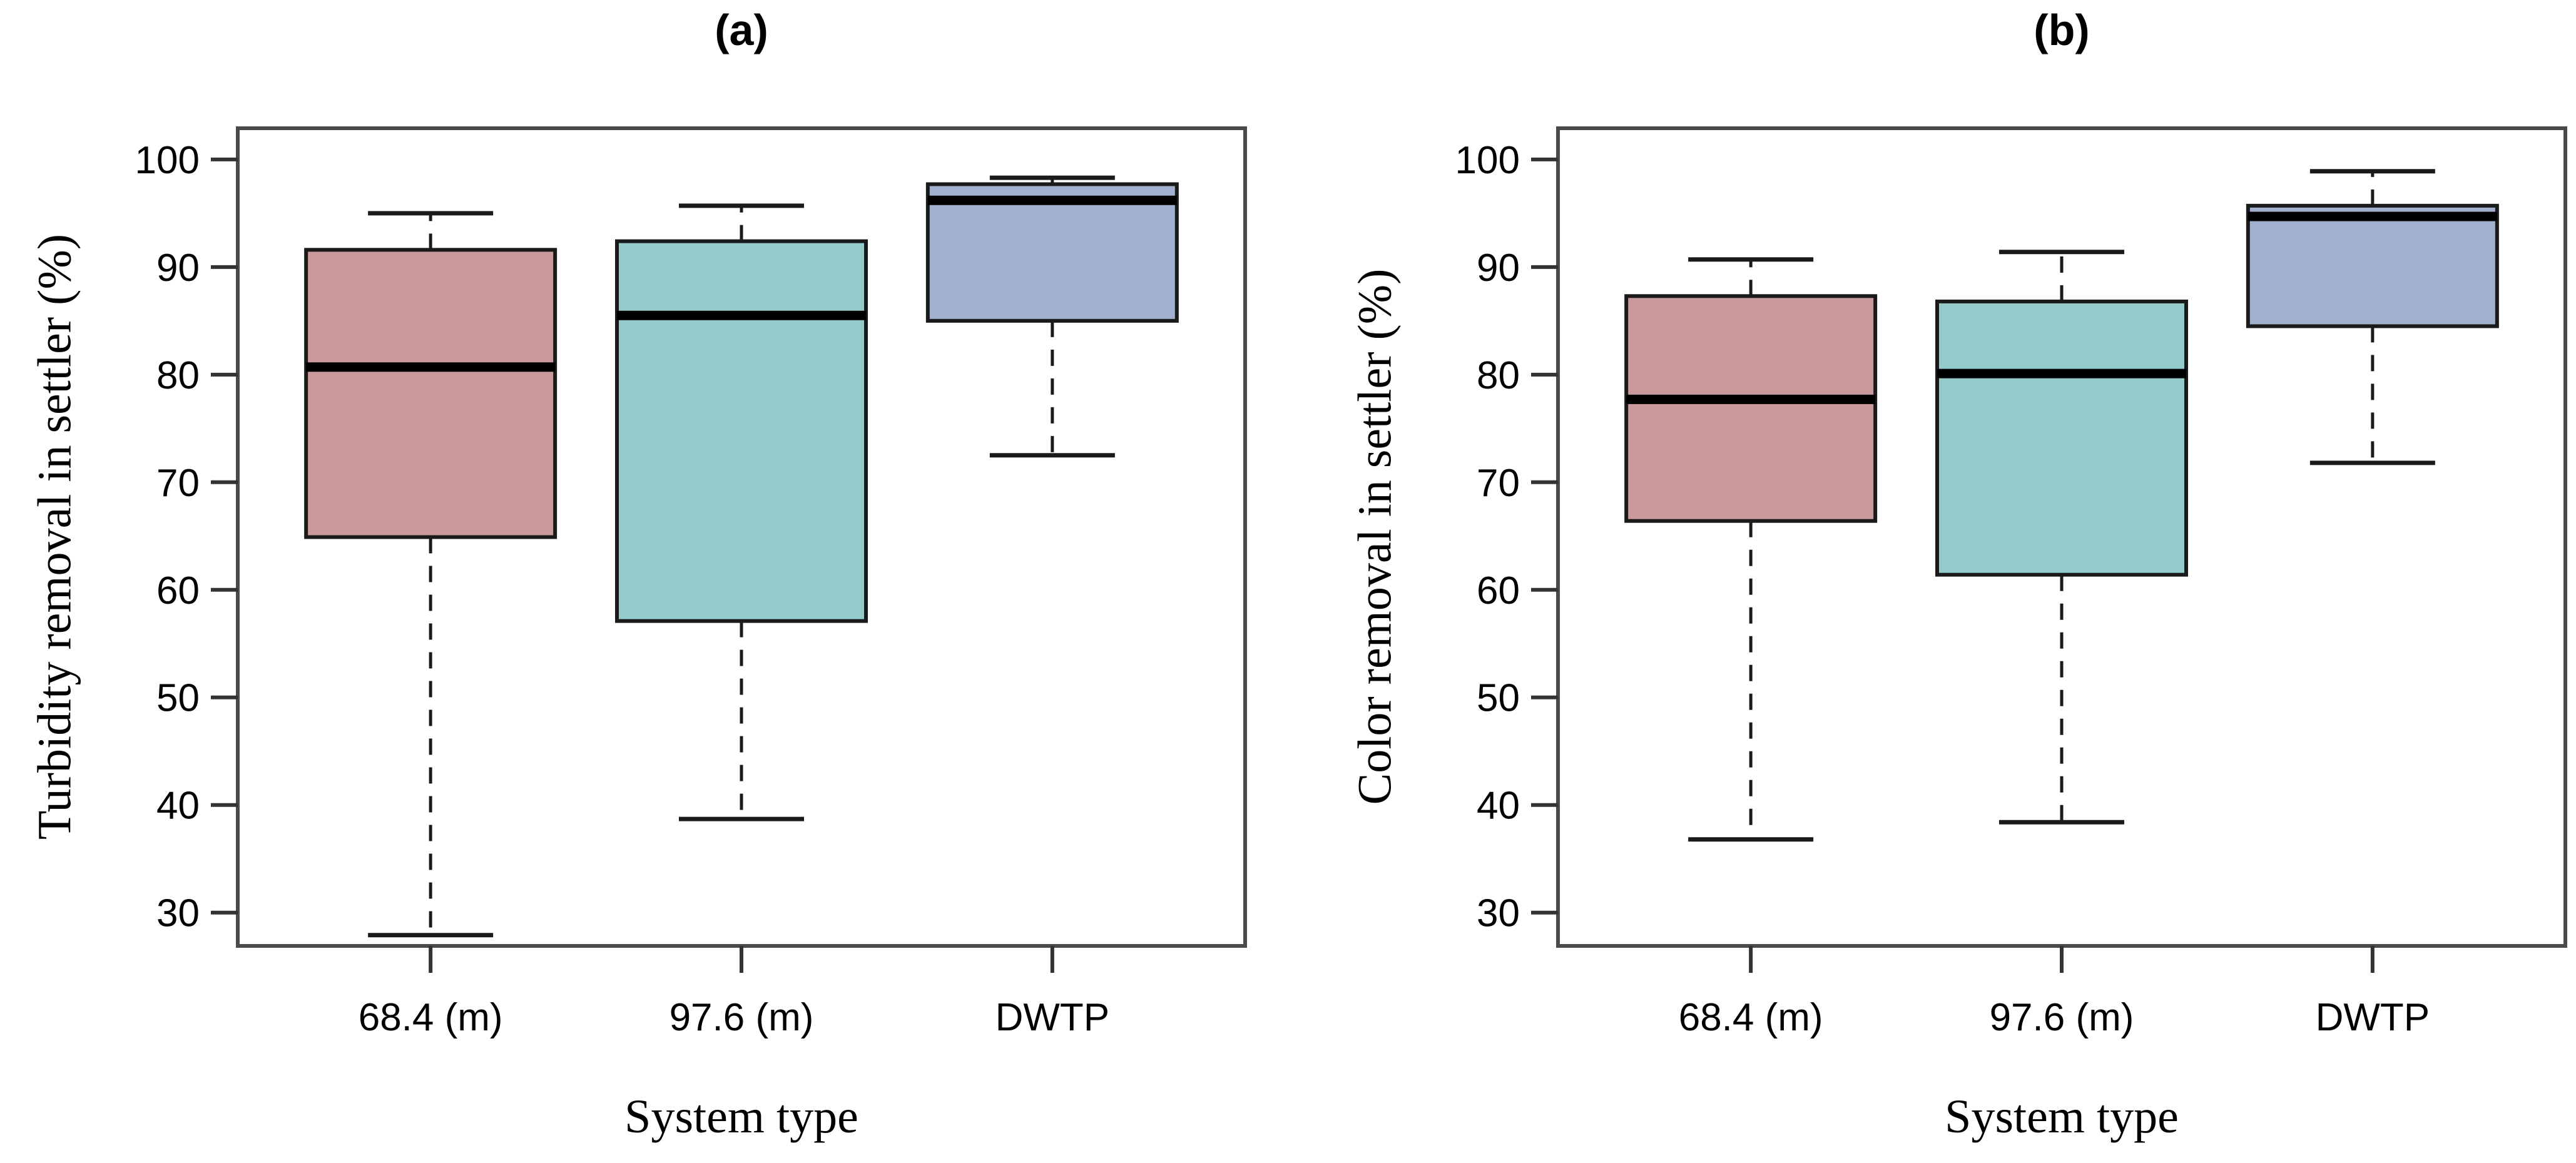 The image size is (2576, 1163). I want to click on panel-b-x-axis-title: System type, so click(2062, 1116).